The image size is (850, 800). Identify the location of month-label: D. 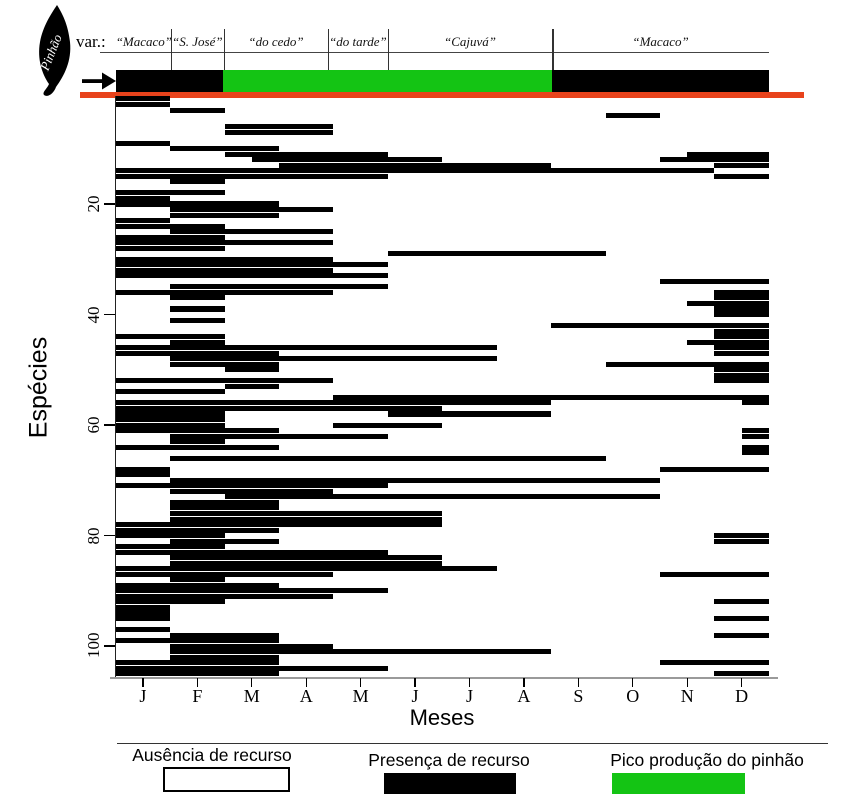
(742, 696).